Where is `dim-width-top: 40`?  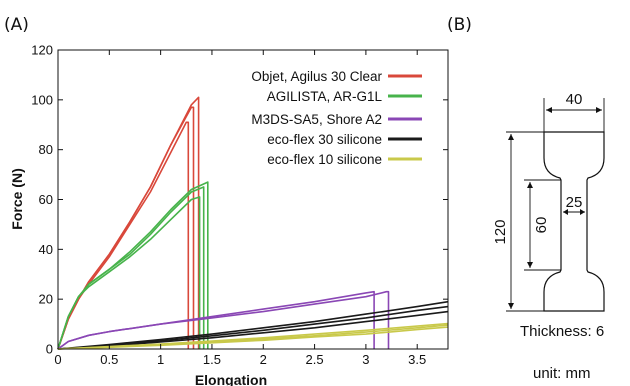 dim-width-top: 40 is located at coordinates (574, 99).